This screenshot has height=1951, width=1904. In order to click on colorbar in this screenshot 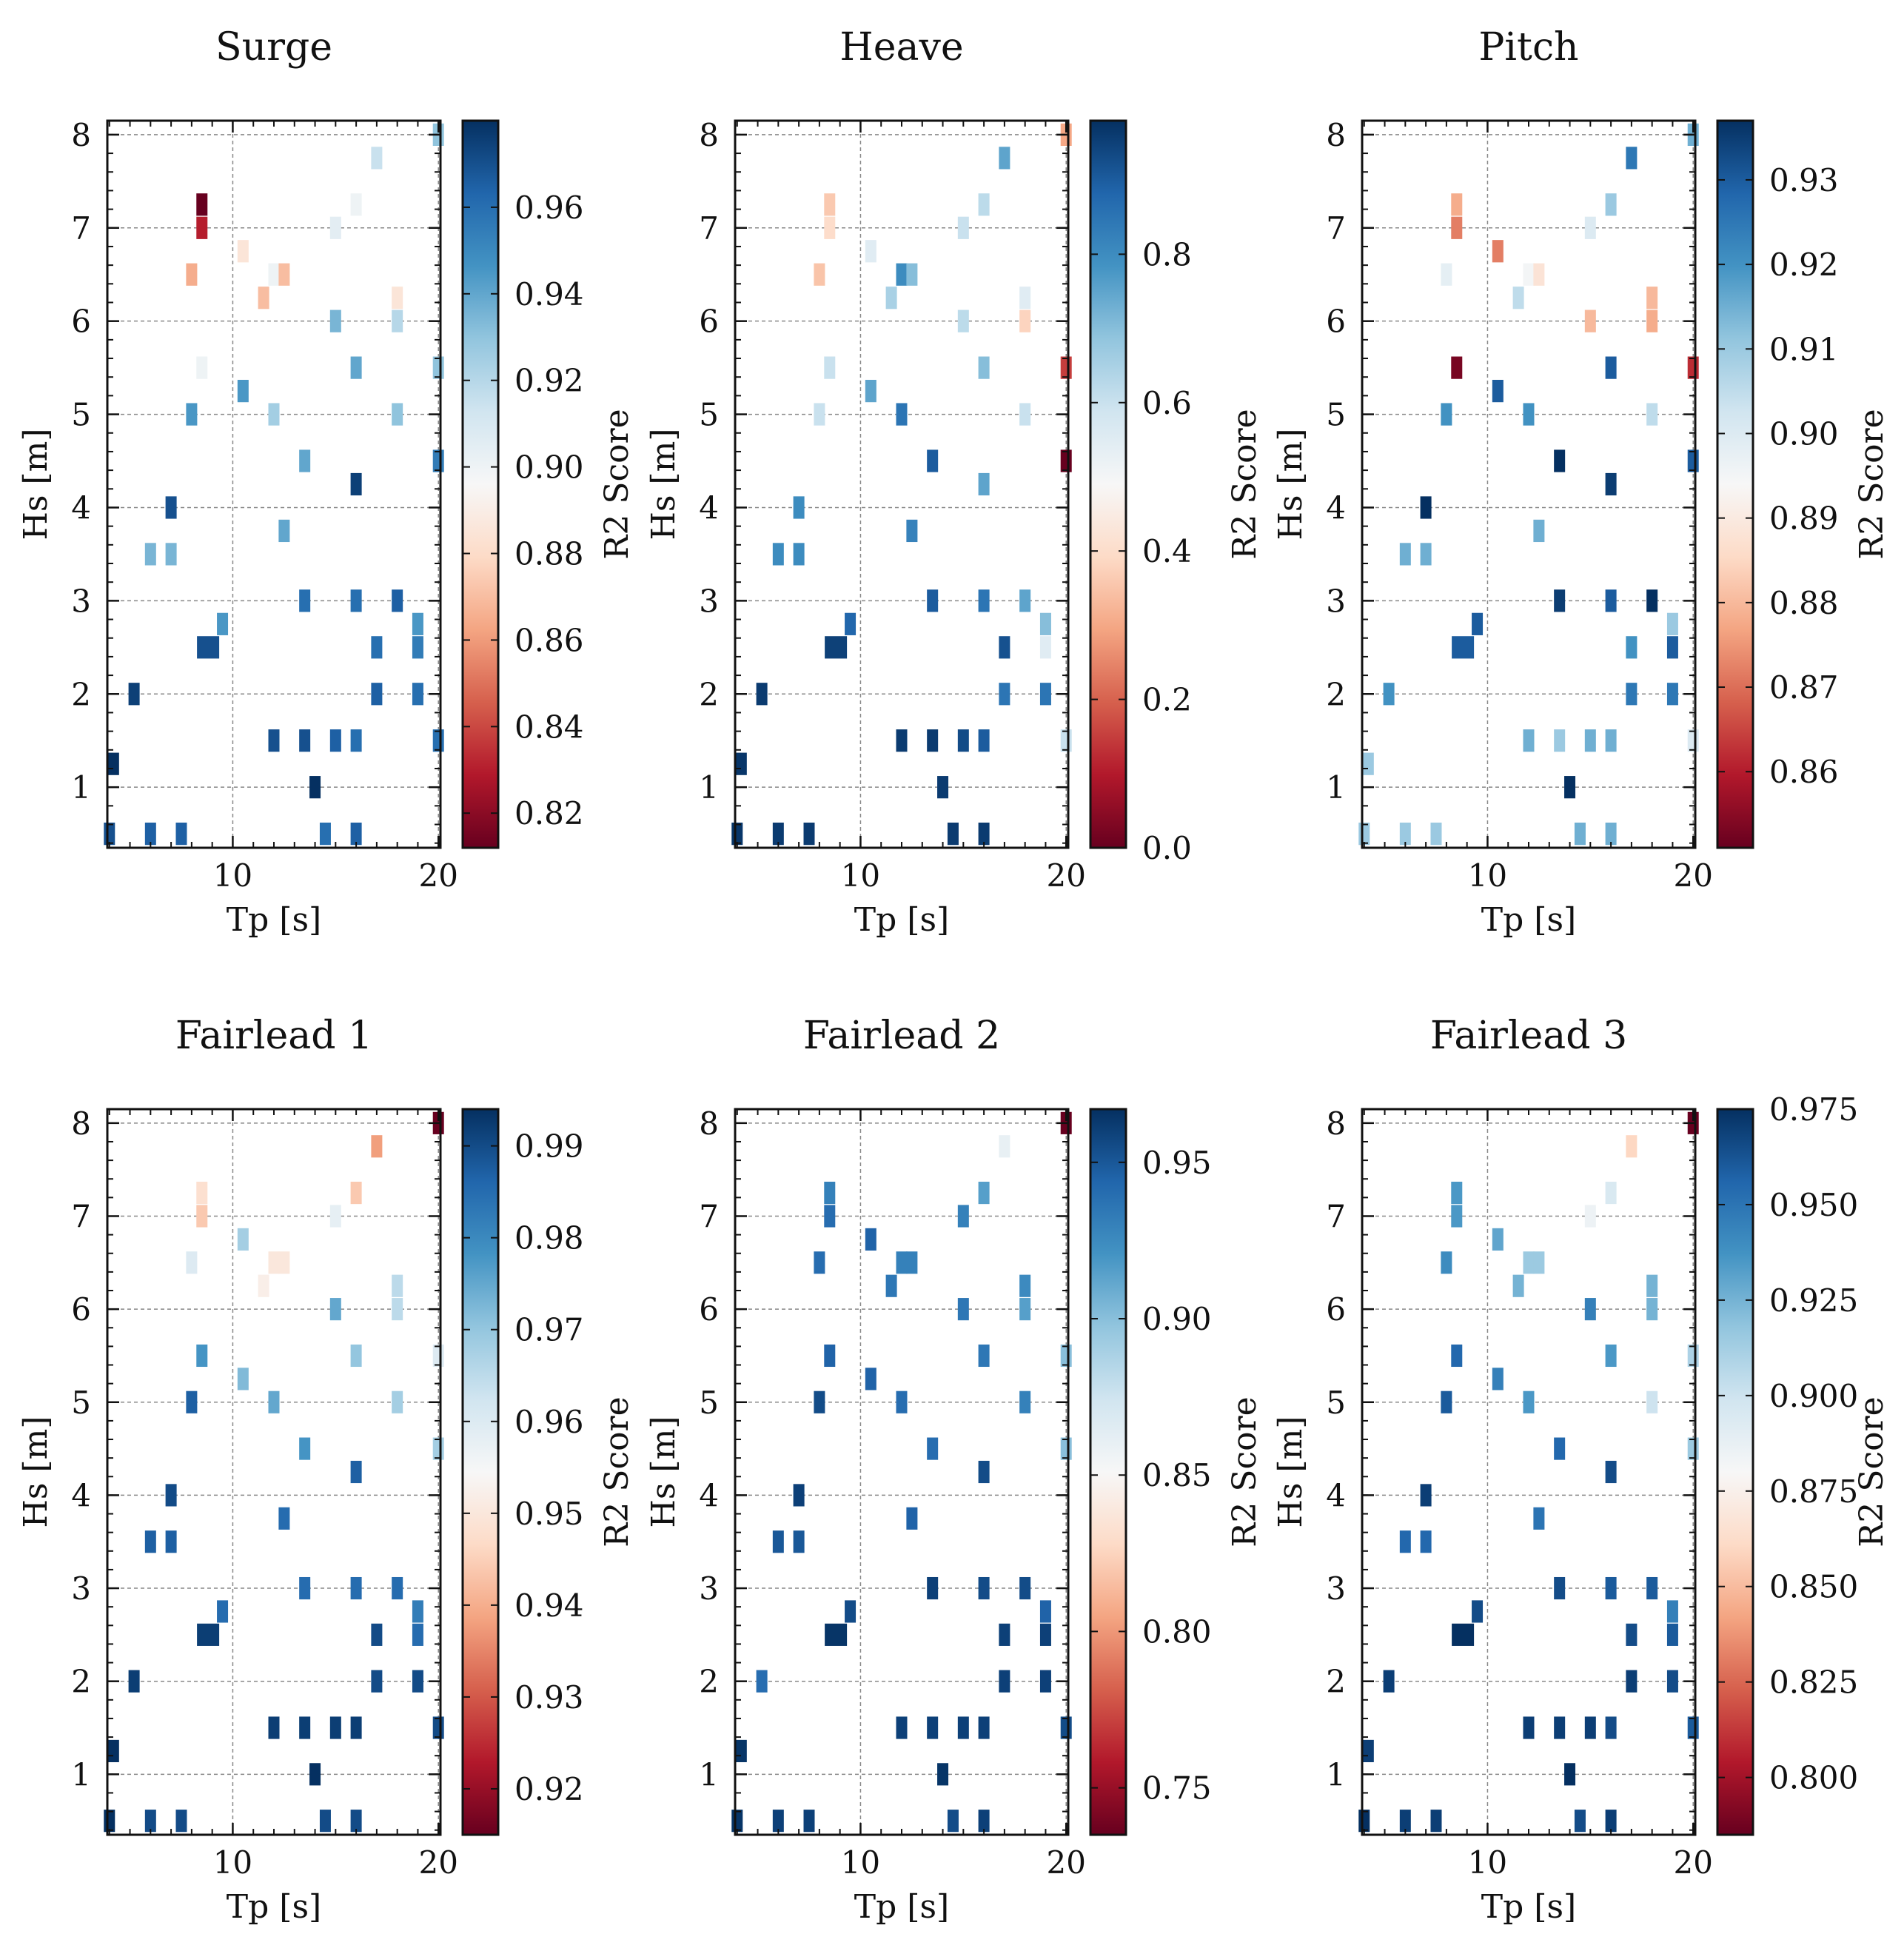, I will do `click(1108, 484)`.